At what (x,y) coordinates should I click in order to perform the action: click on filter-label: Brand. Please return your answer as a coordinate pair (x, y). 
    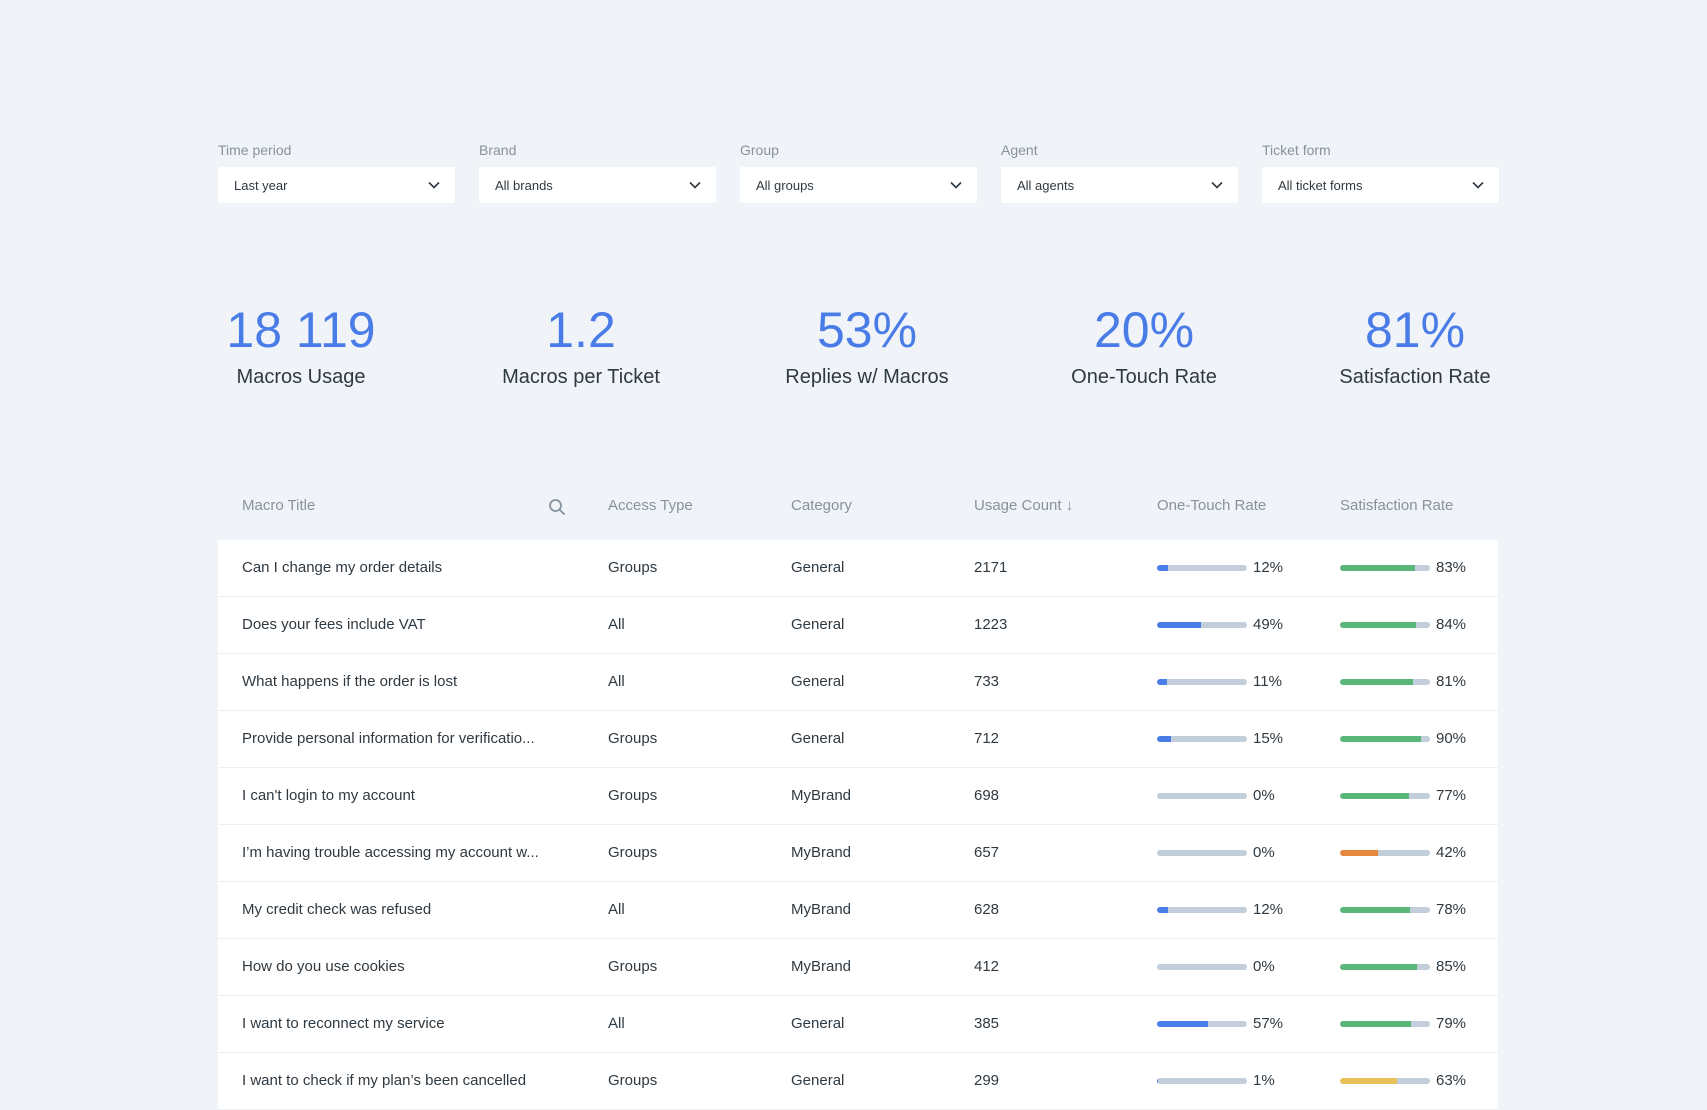
    Looking at the image, I should click on (498, 150).